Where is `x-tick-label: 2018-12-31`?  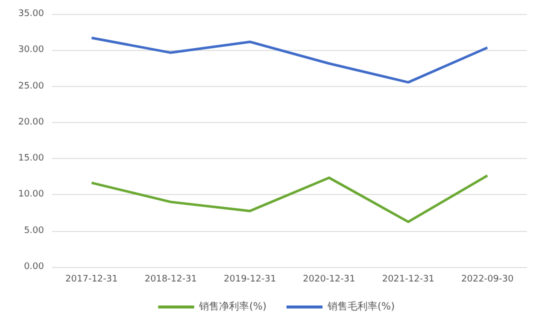 x-tick-label: 2018-12-31 is located at coordinates (170, 279).